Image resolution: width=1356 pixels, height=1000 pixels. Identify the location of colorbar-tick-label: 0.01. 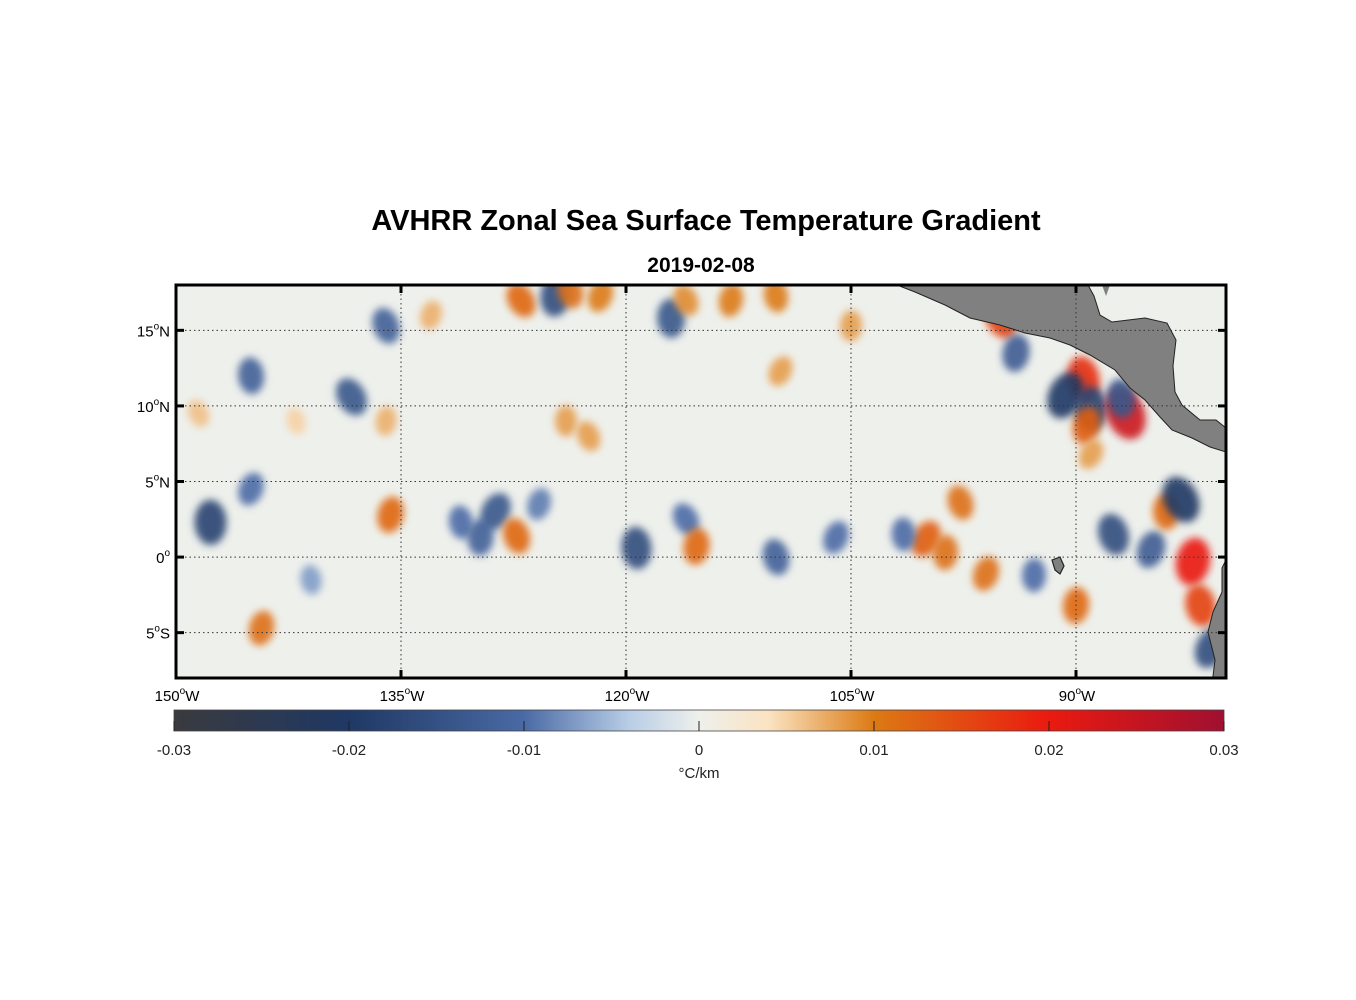
(873, 750).